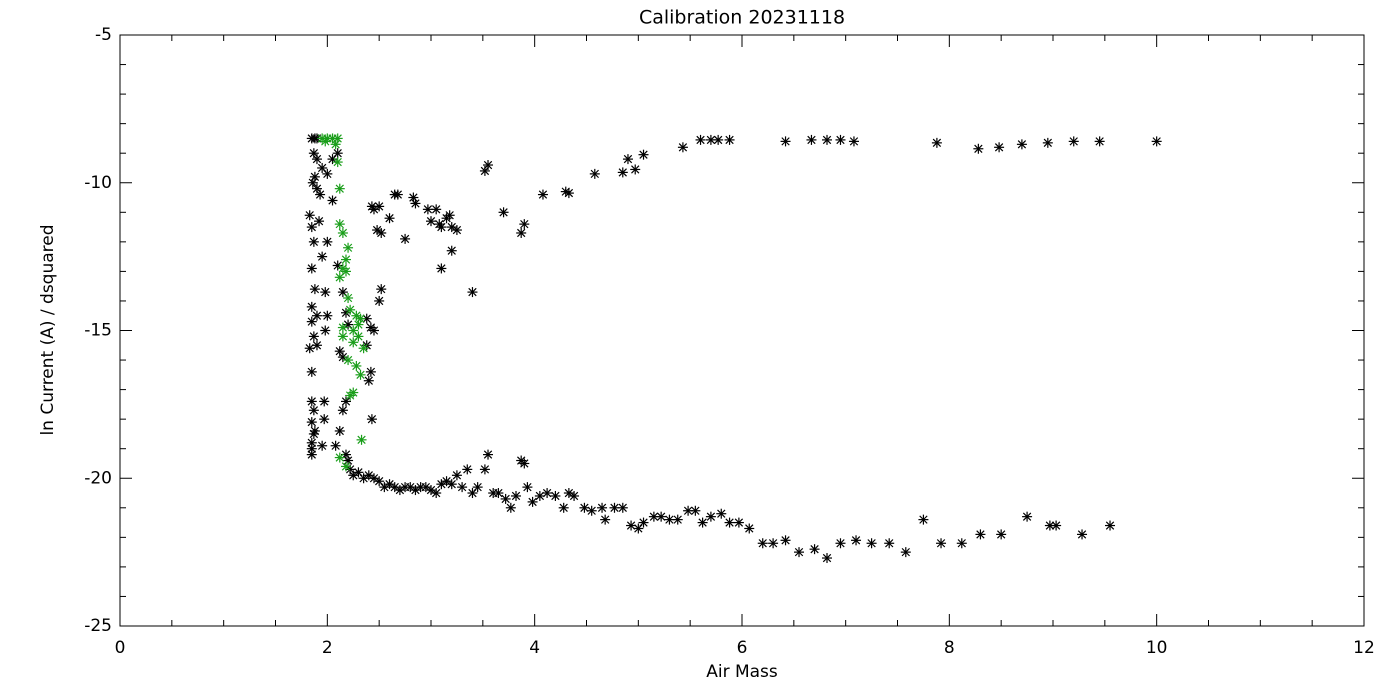 The width and height of the screenshot is (1400, 700). Describe the element at coordinates (98, 478) in the screenshot. I see `y-tick-label: -20` at that location.